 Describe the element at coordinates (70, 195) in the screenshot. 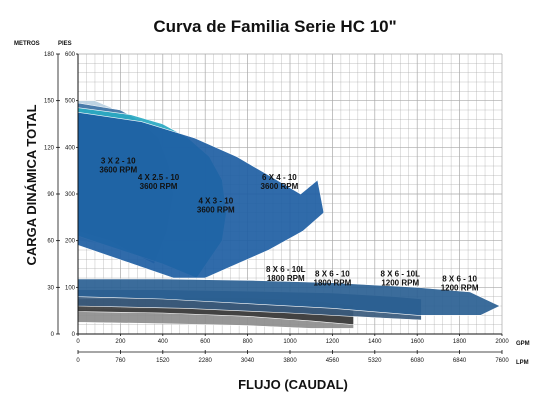

I see `y-tick-pies: 300` at that location.